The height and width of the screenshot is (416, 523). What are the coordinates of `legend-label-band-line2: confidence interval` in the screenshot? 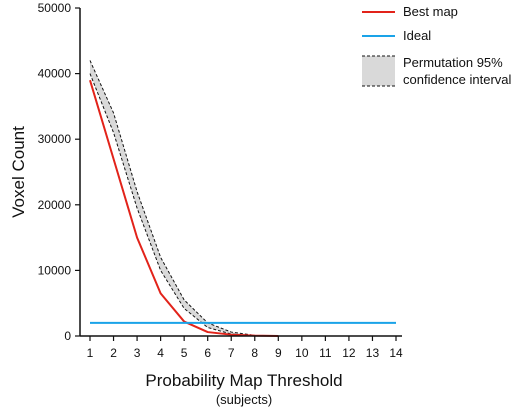 It's located at (457, 79).